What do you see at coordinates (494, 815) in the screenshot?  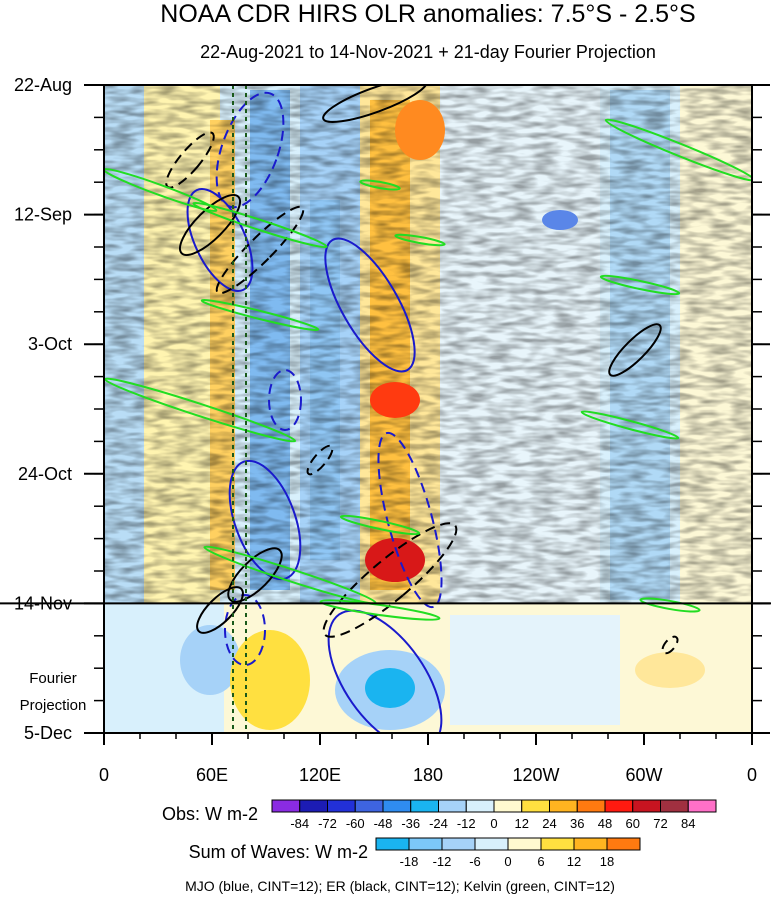 I see `obs-colorbar: -84 -72 -60 -48 -36 -24 -12 0 12 24 36 48 60 72 84` at bounding box center [494, 815].